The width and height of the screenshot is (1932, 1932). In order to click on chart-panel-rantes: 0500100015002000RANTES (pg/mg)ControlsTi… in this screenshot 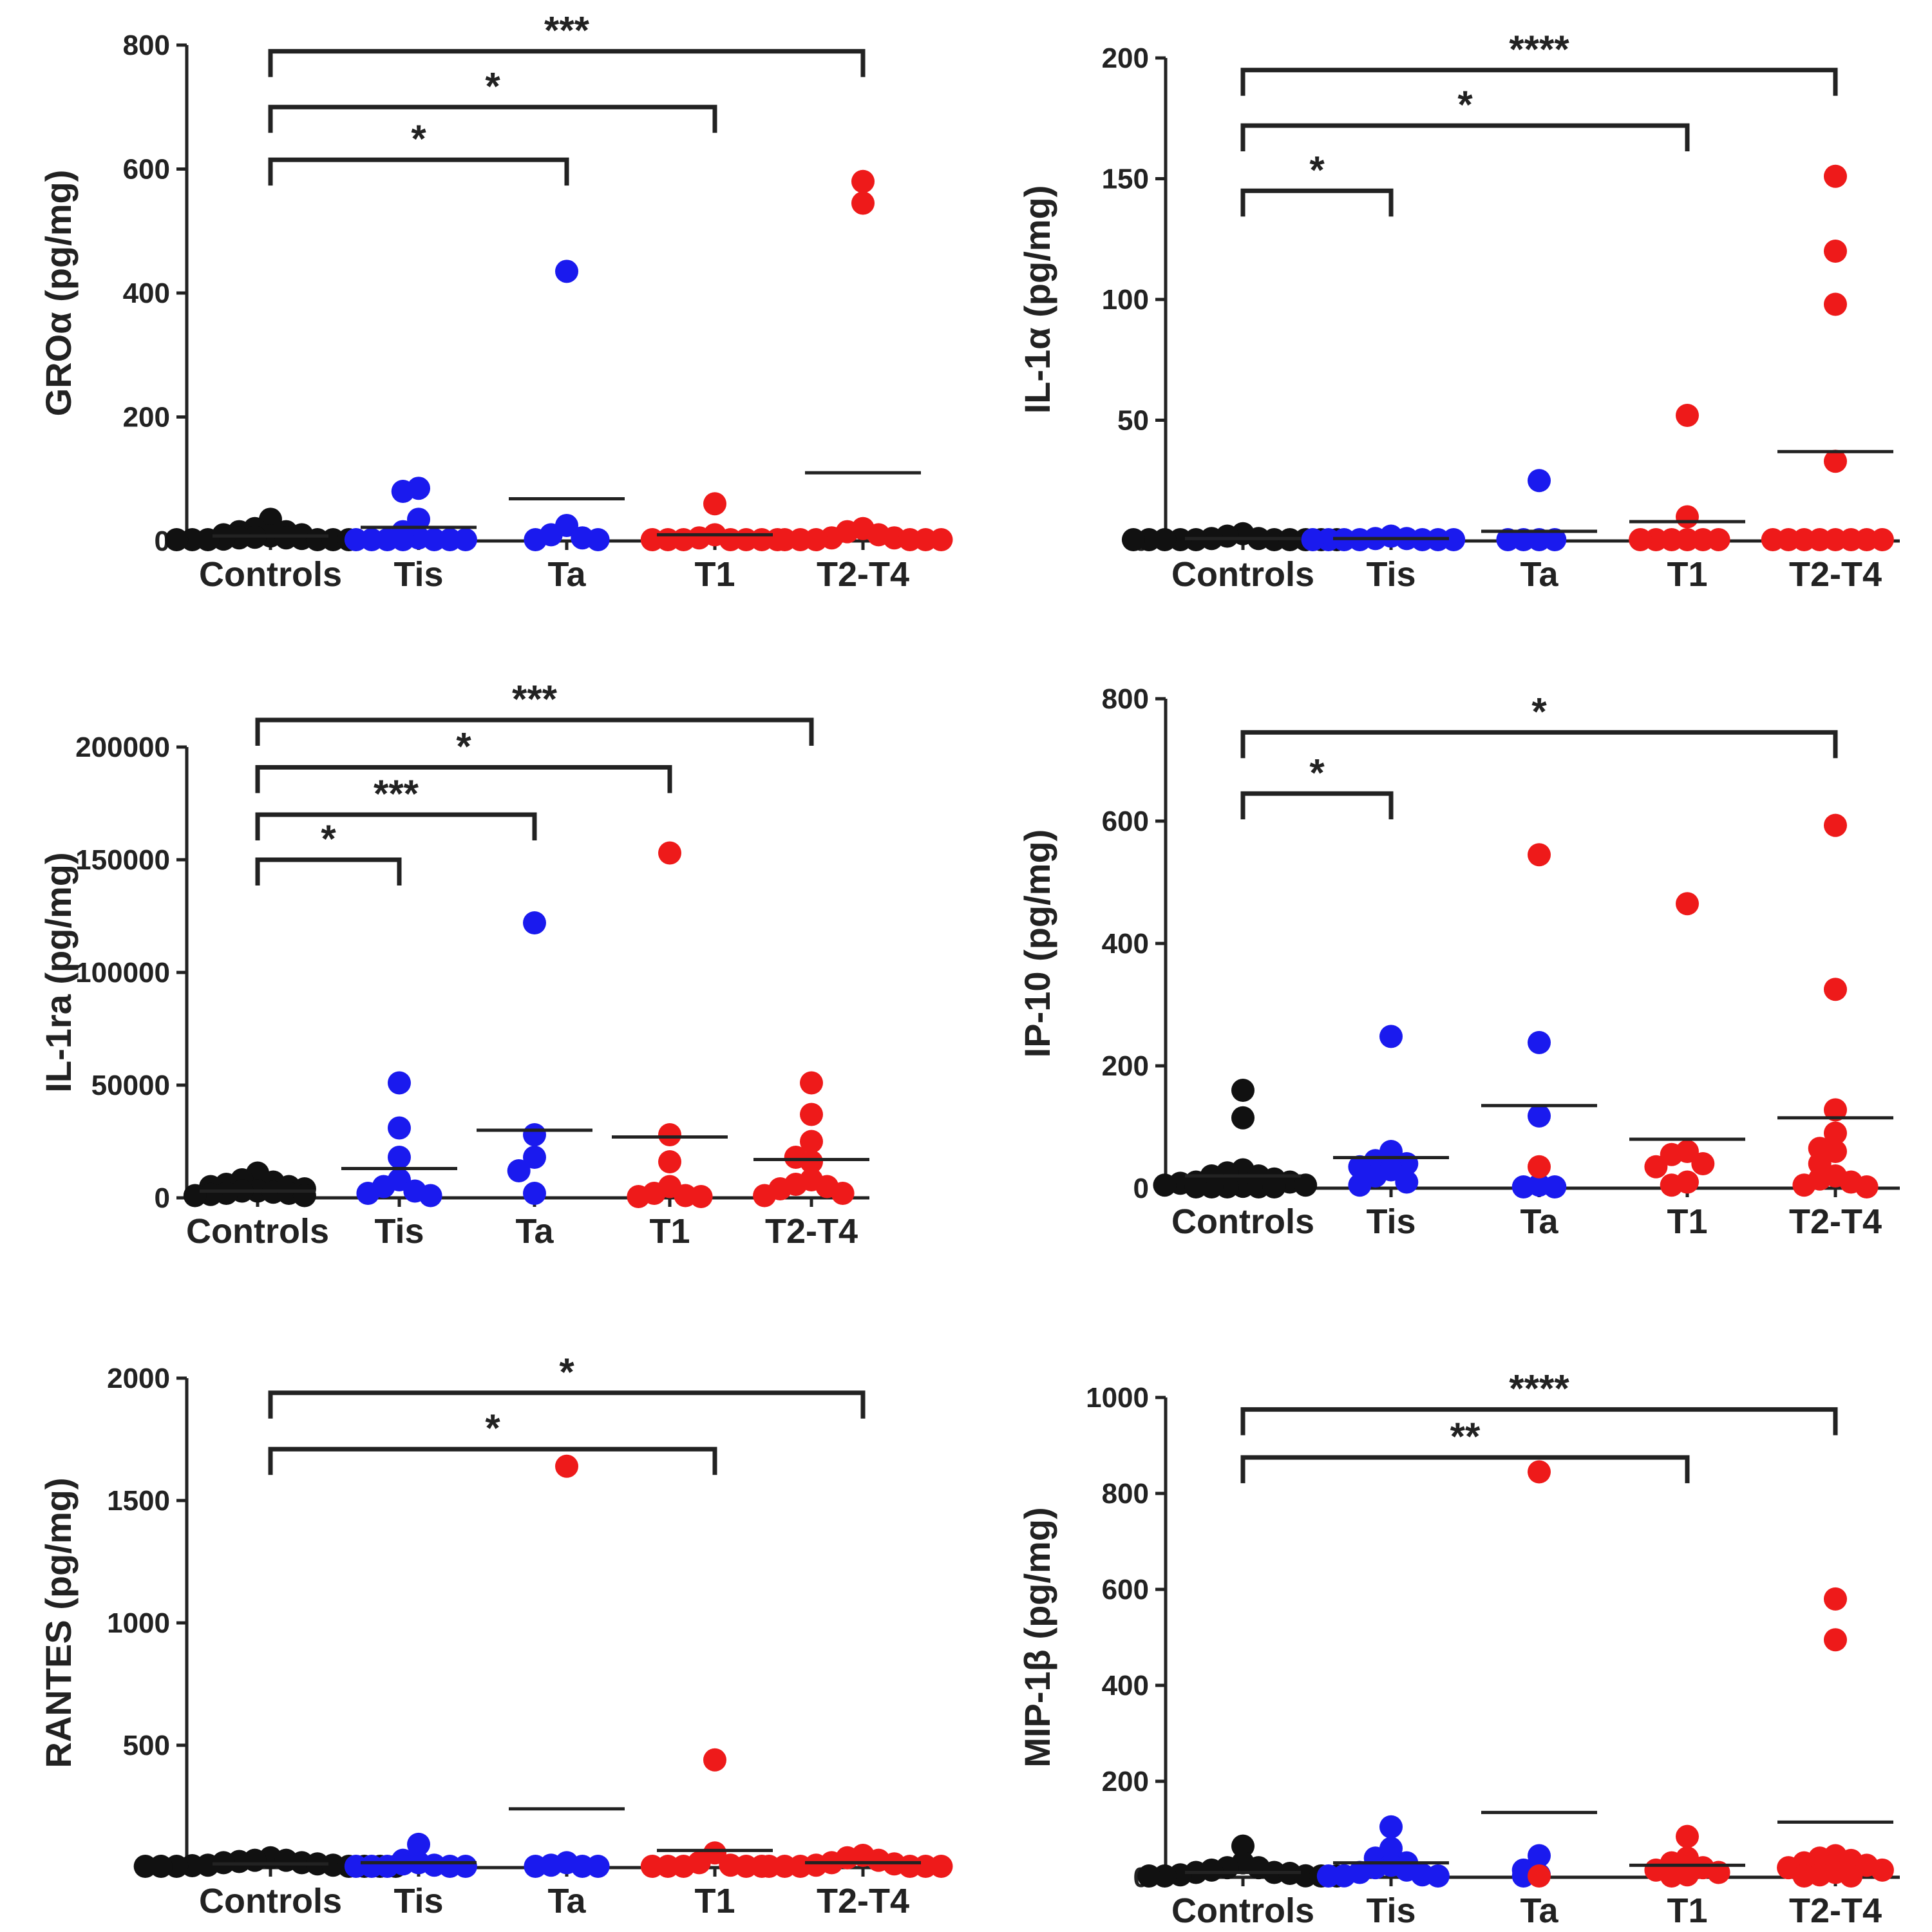, I will do `click(496, 1635)`.